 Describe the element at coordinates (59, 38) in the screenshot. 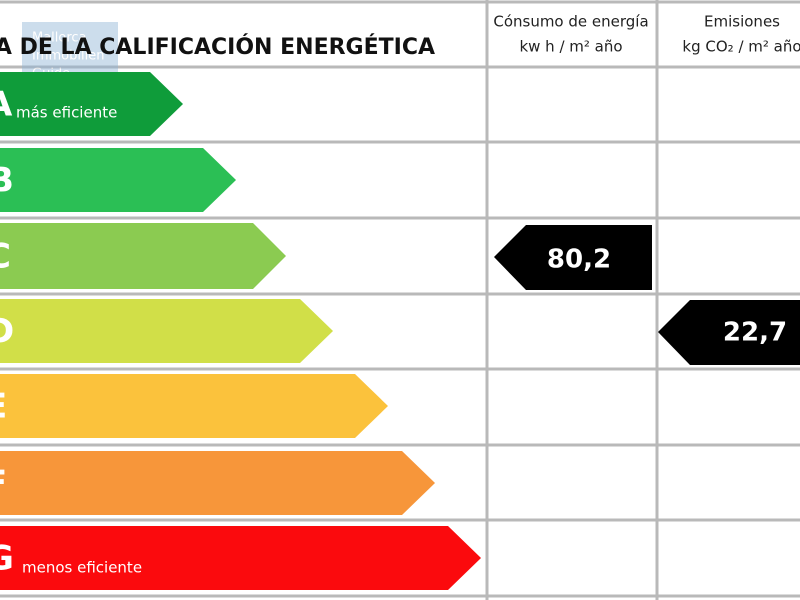

I see `watermark-text: Mallorca` at that location.